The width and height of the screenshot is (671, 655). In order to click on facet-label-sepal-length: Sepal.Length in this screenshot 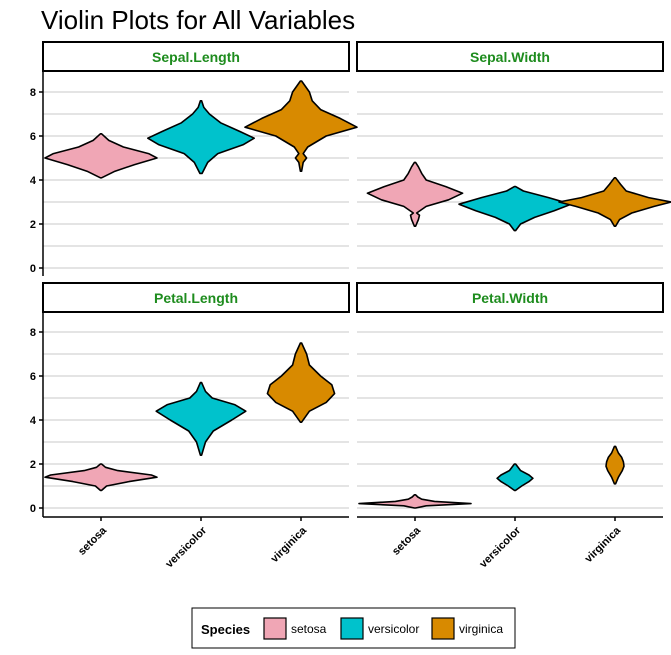, I will do `click(196, 57)`.